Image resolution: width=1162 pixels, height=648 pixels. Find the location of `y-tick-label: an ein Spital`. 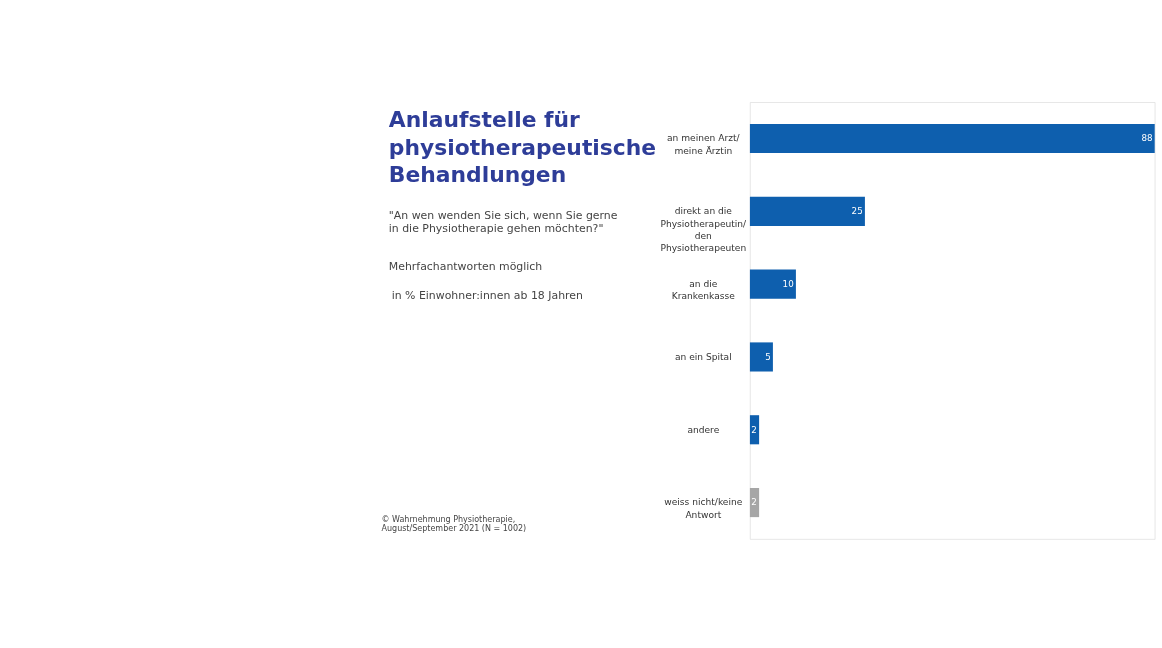

y-tick-label: an ein Spital is located at coordinates (703, 356).